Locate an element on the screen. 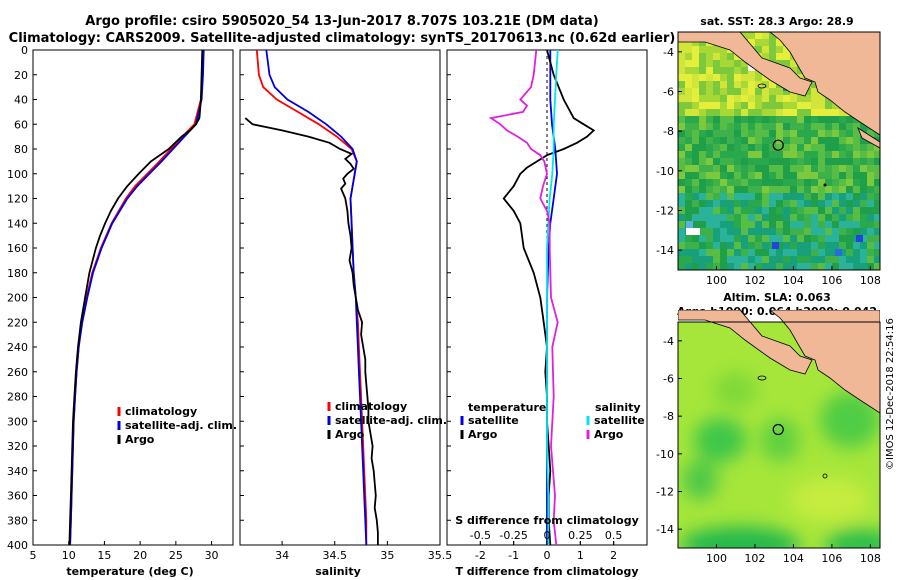 Image resolution: width=900 pixels, height=580 pixels. legend-s-argo-label: Argo is located at coordinates (609, 434).